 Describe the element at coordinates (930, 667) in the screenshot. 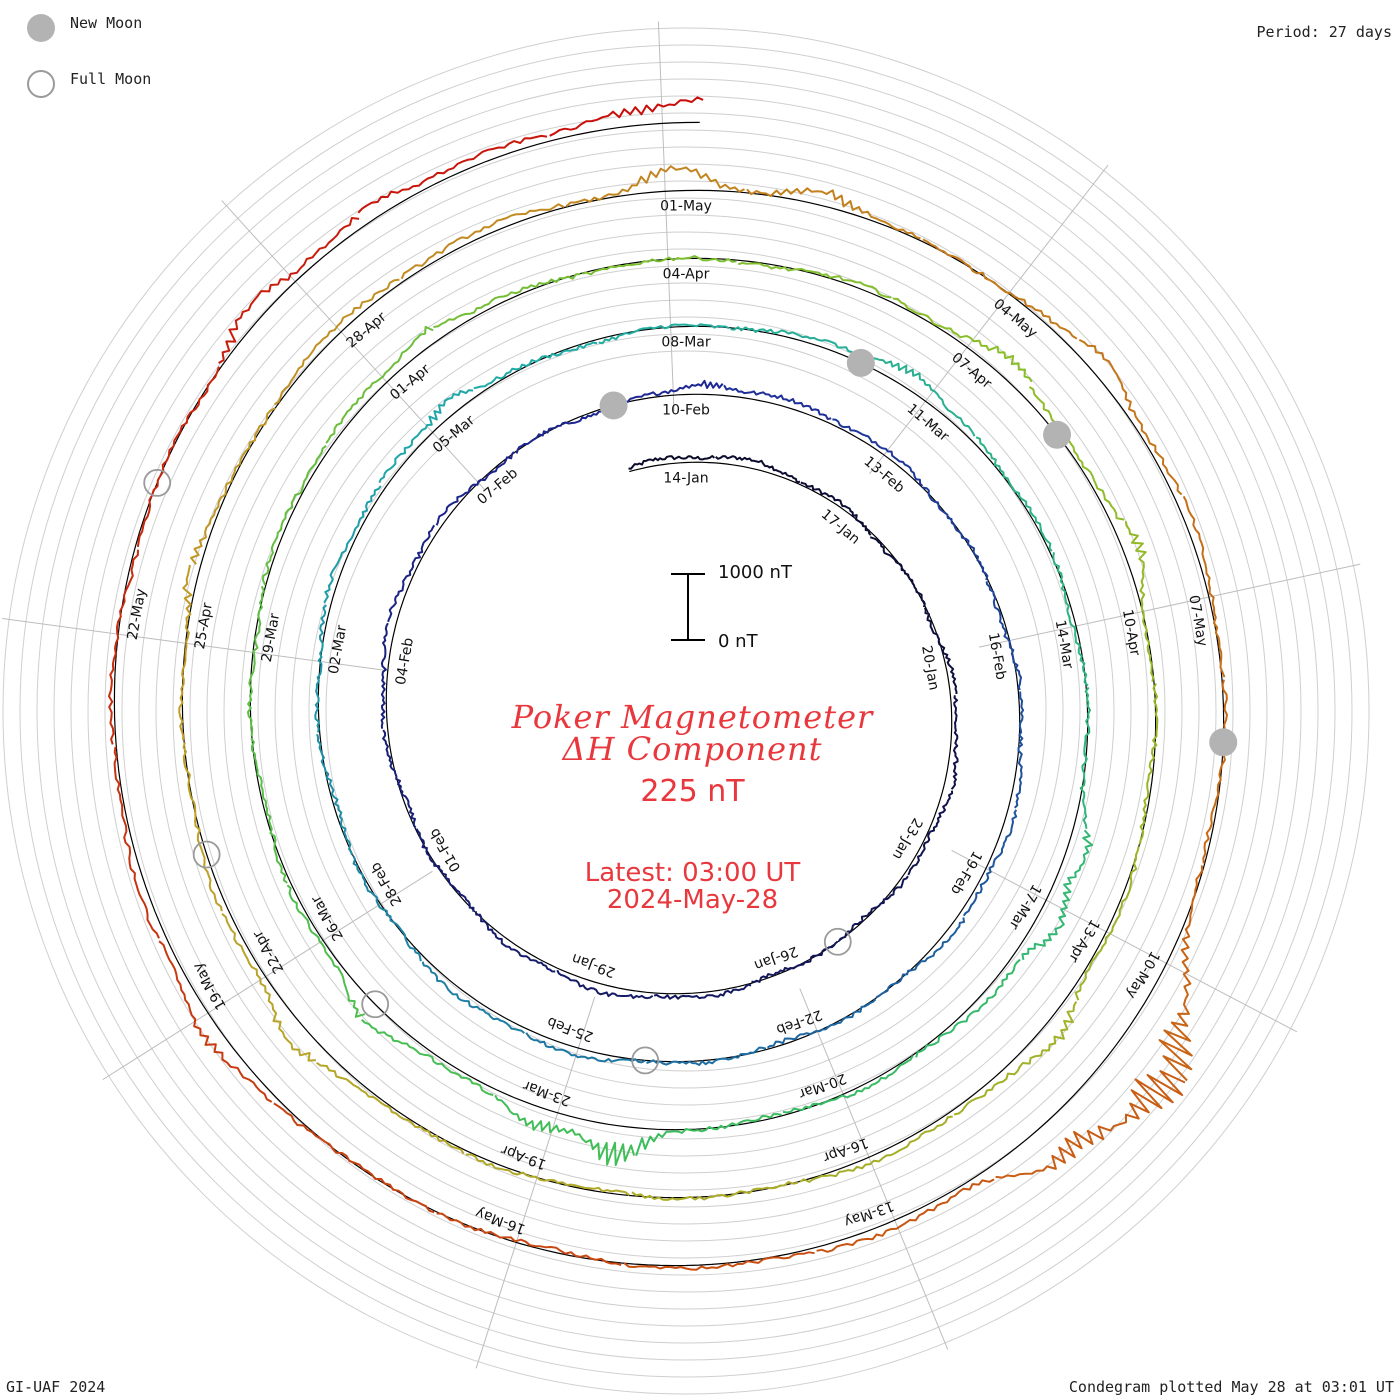

I see `date-label: 20-Jan` at that location.